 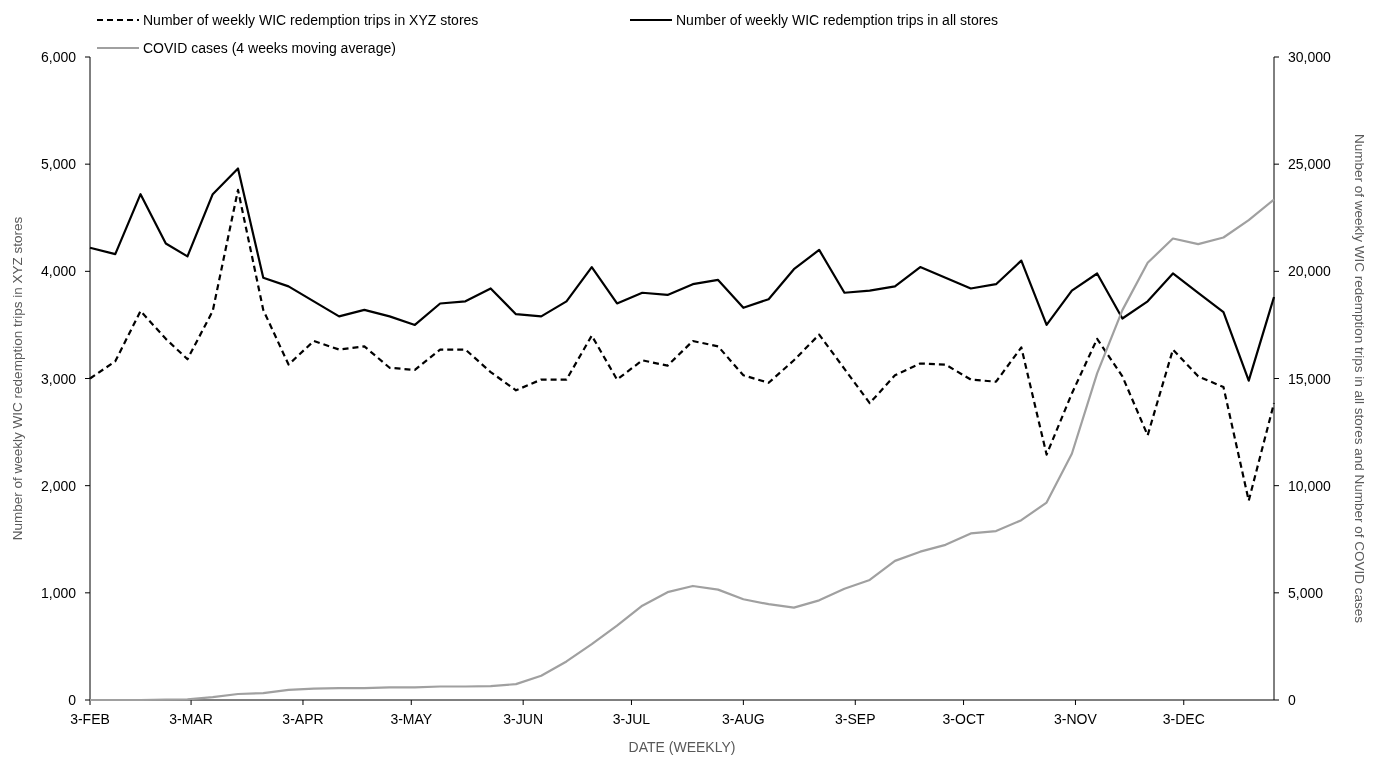 I want to click on y2-tick-label: 15,000, so click(x=1310, y=378).